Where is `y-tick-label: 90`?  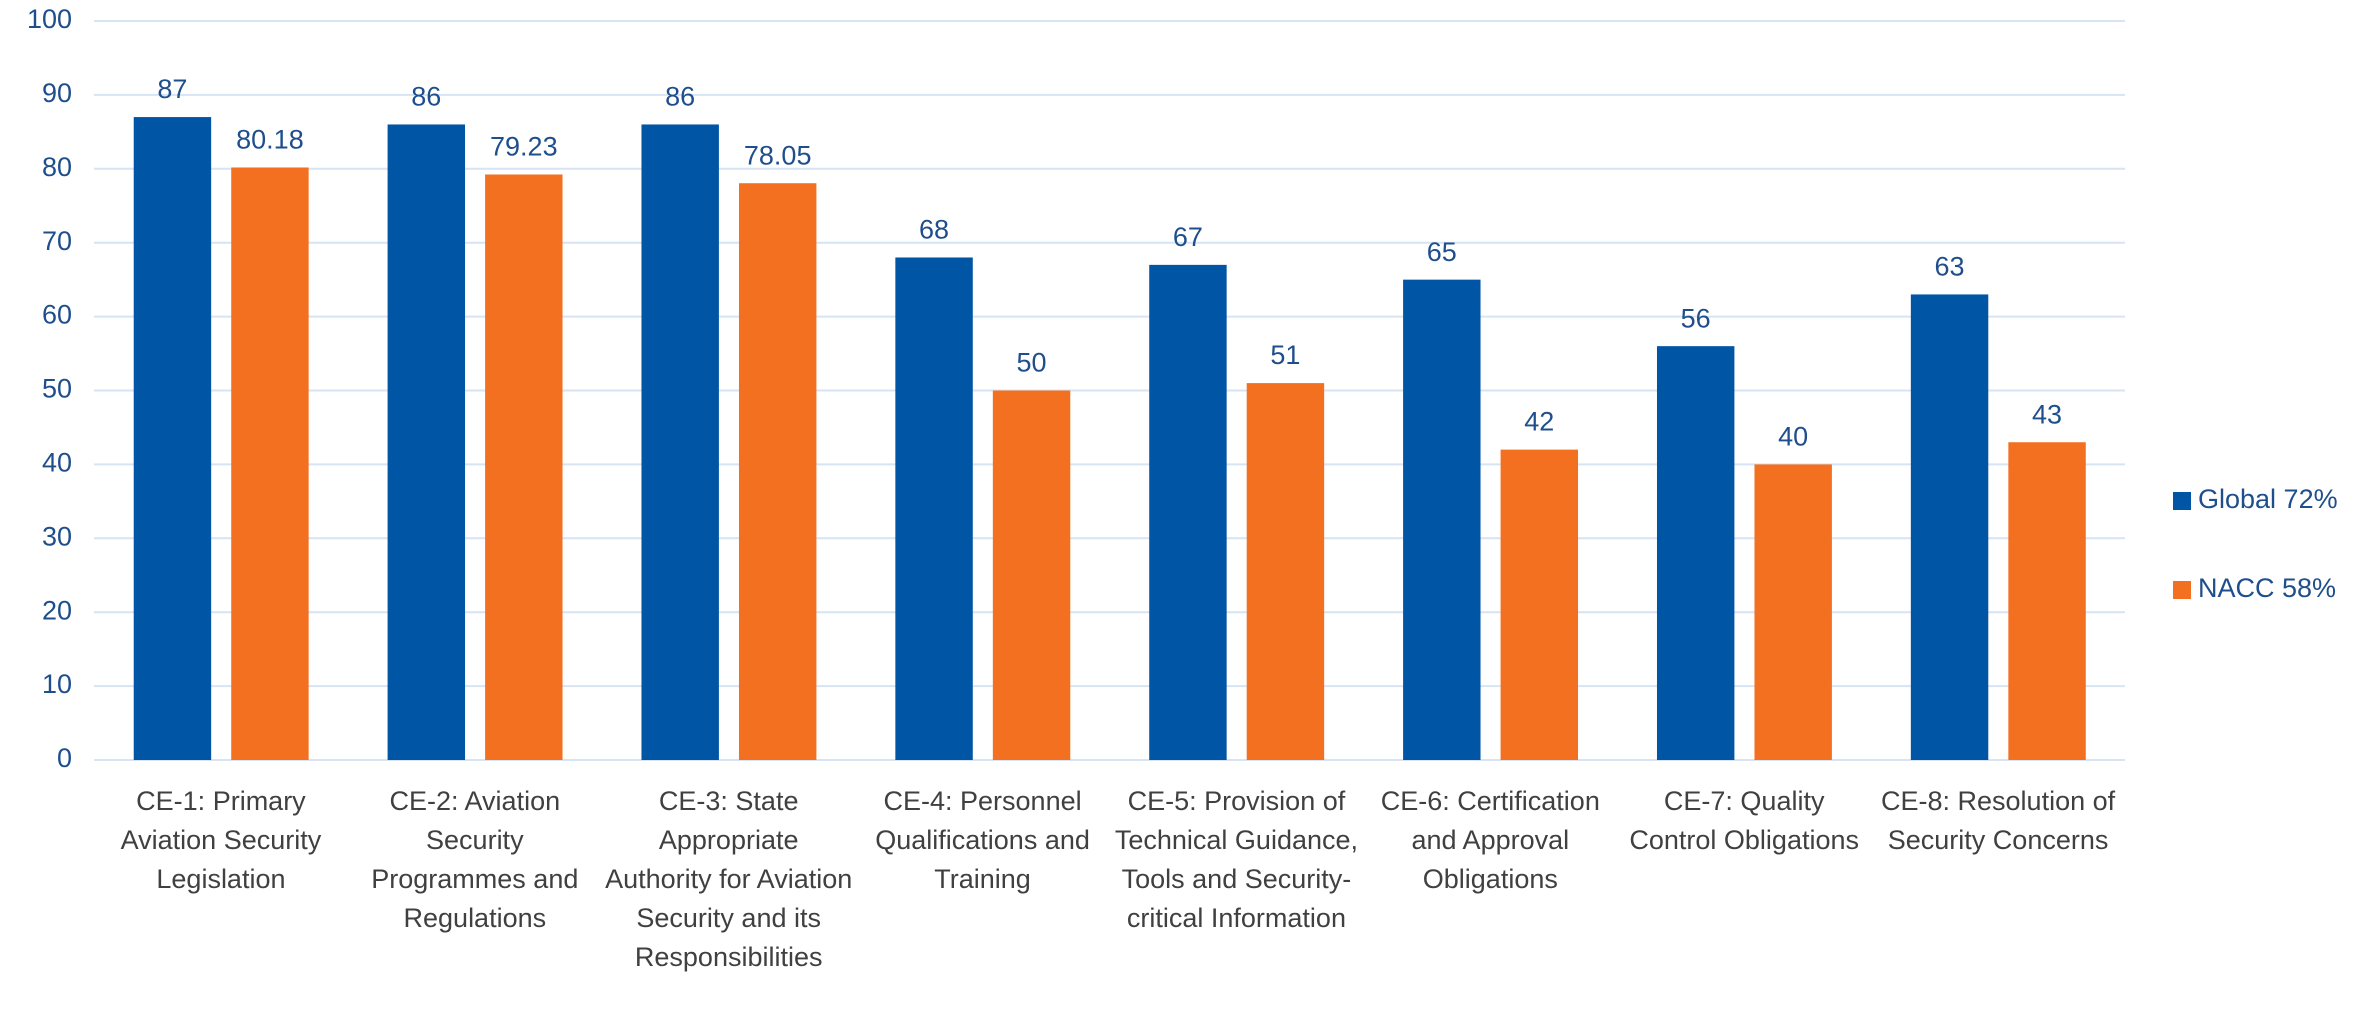 y-tick-label: 90 is located at coordinates (57, 93).